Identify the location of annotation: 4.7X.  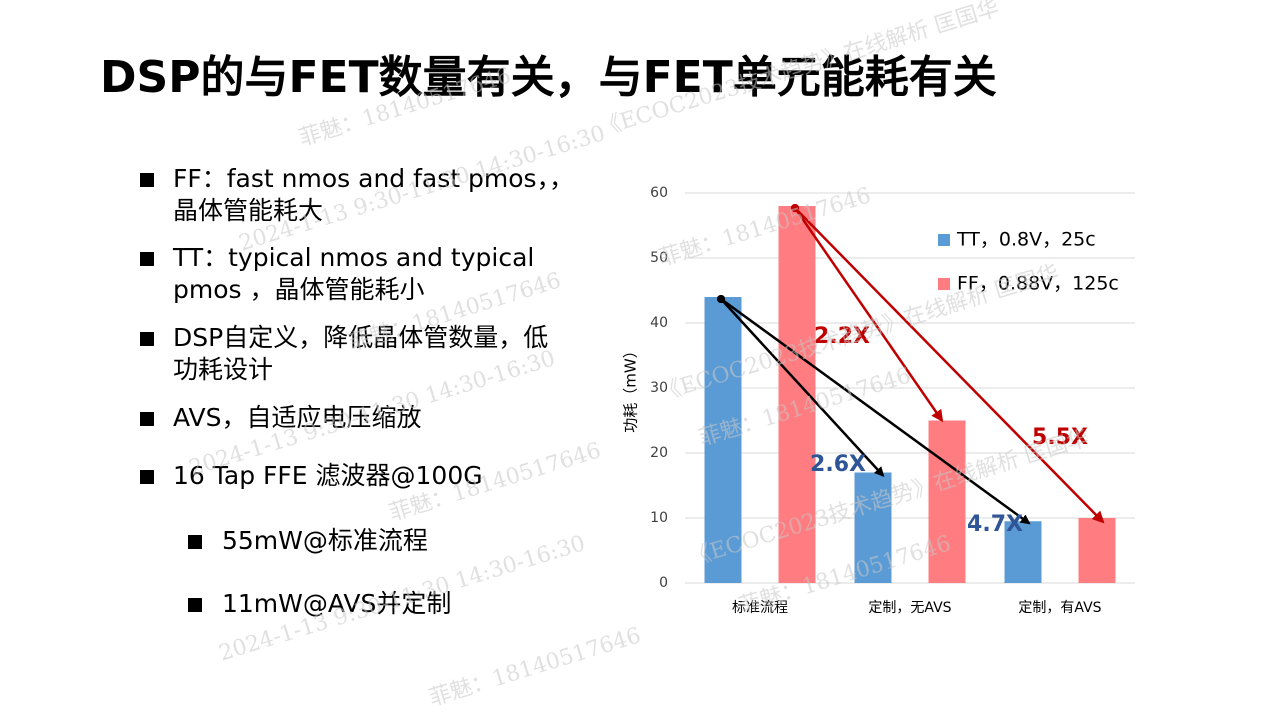
(995, 524).